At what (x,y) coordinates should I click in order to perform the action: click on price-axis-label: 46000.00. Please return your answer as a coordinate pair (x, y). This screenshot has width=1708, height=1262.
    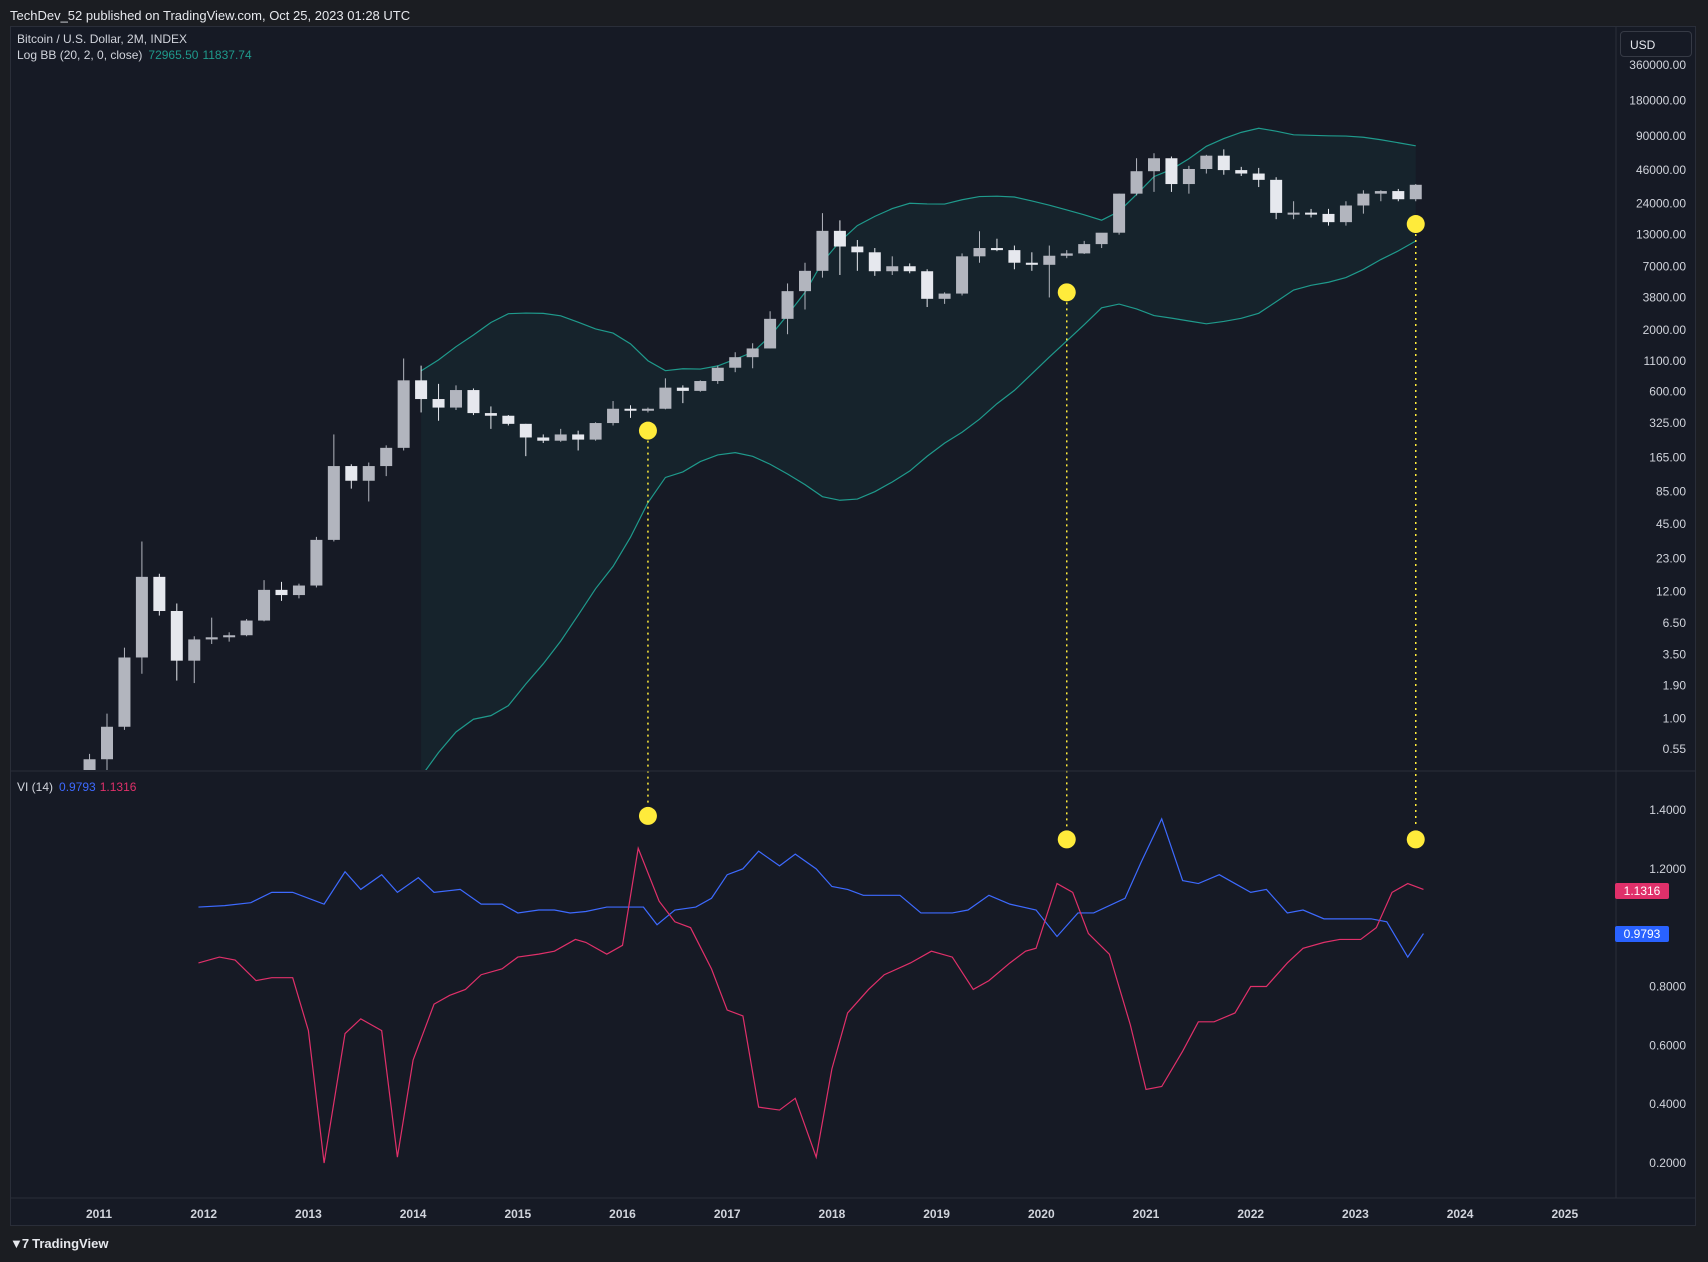
    Looking at the image, I should click on (1661, 170).